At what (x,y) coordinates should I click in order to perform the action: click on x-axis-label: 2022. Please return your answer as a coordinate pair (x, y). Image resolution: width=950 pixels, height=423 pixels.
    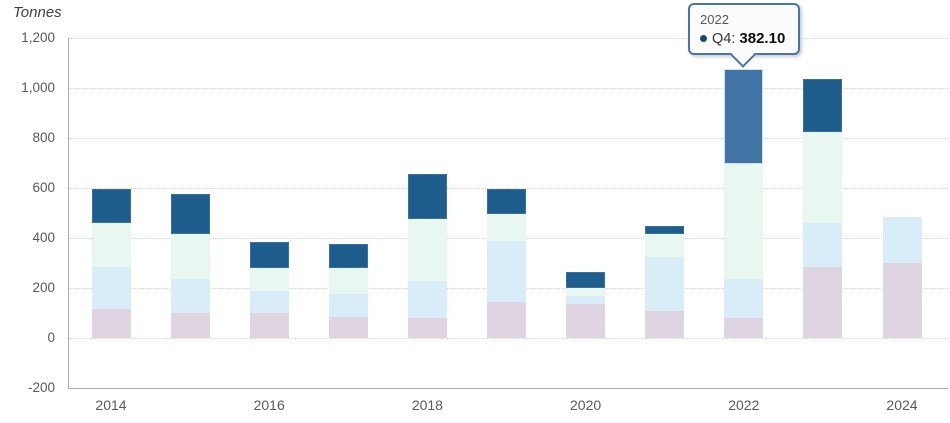
    Looking at the image, I should click on (744, 405).